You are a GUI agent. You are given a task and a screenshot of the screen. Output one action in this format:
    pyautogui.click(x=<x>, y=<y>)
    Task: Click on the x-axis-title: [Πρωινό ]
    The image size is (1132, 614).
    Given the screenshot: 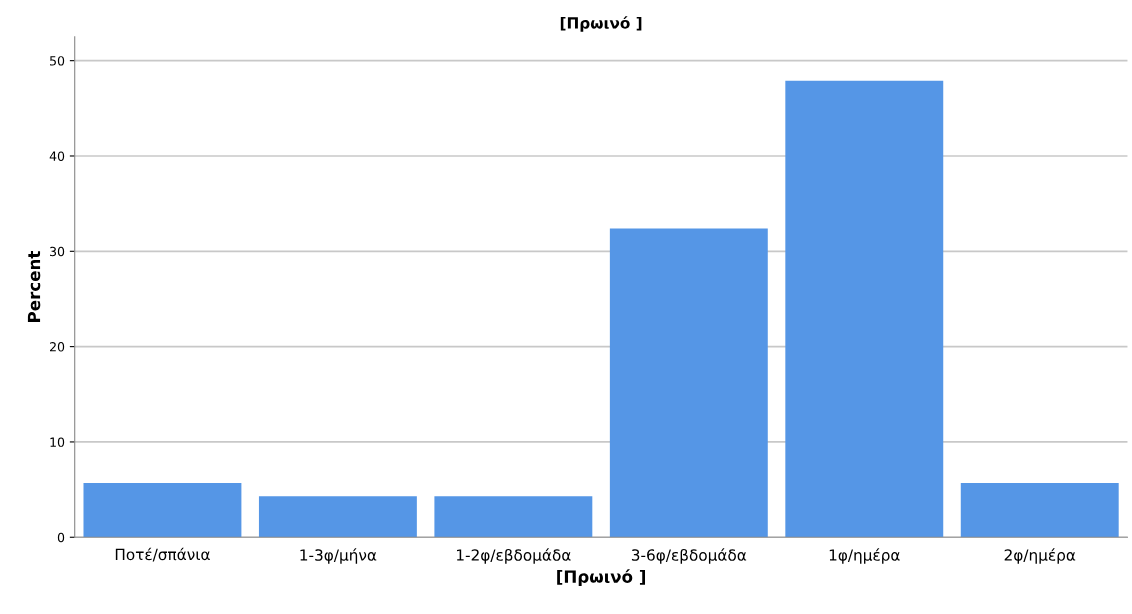 What is the action you would take?
    pyautogui.click(x=601, y=578)
    